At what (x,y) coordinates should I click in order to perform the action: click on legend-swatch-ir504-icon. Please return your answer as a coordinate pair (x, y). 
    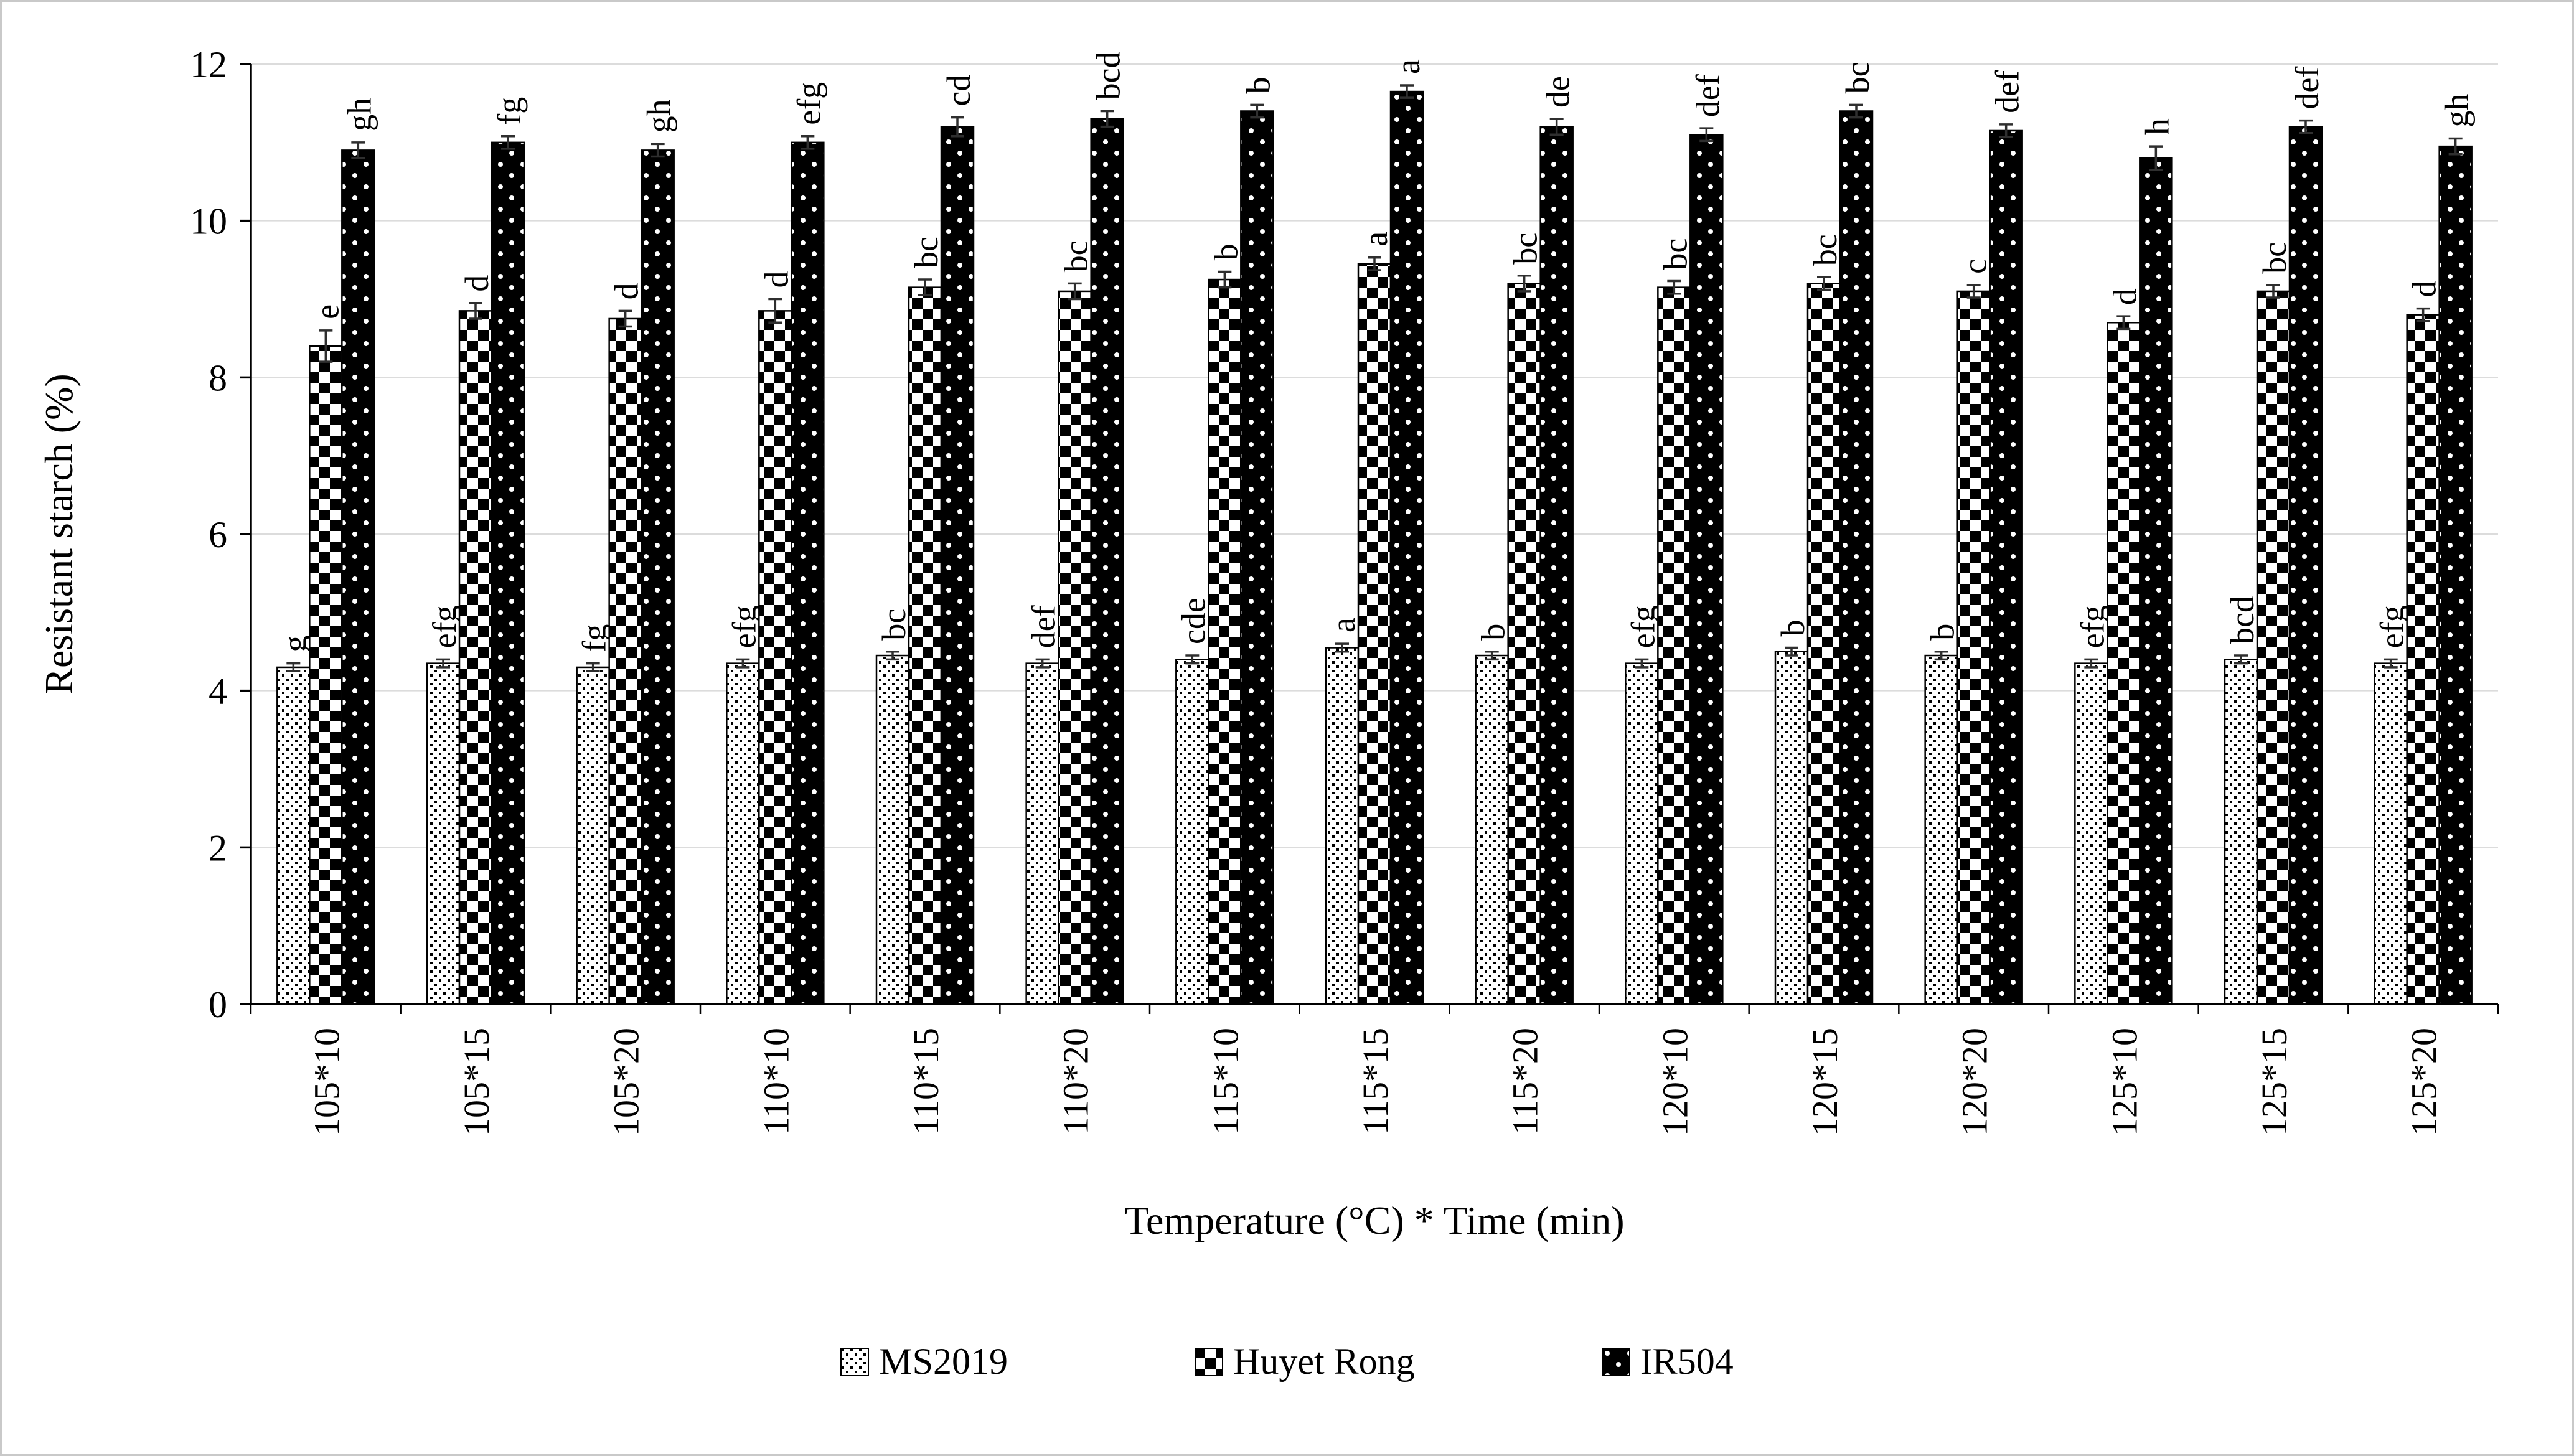
    Looking at the image, I should click on (1615, 1361).